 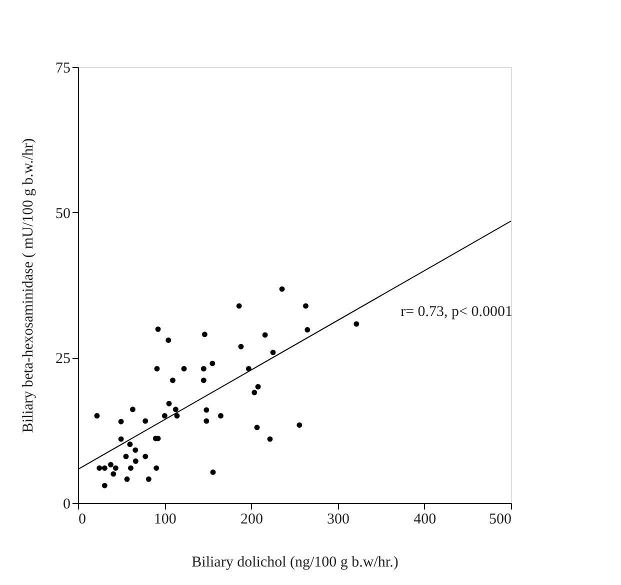 What do you see at coordinates (456, 312) in the screenshot?
I see `annotation: r= 0.73, p< 0.0001` at bounding box center [456, 312].